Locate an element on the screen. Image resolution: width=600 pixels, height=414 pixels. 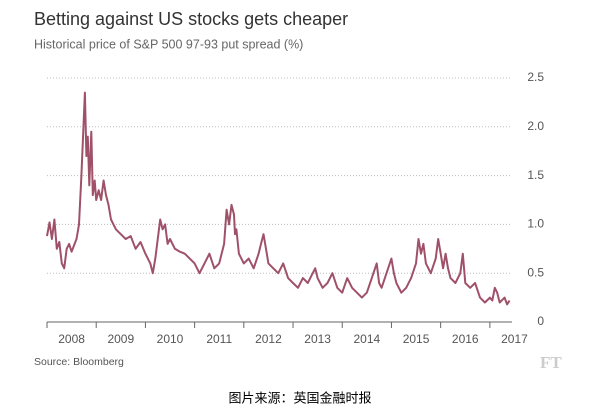
x-tick-label: 2015 is located at coordinates (416, 339).